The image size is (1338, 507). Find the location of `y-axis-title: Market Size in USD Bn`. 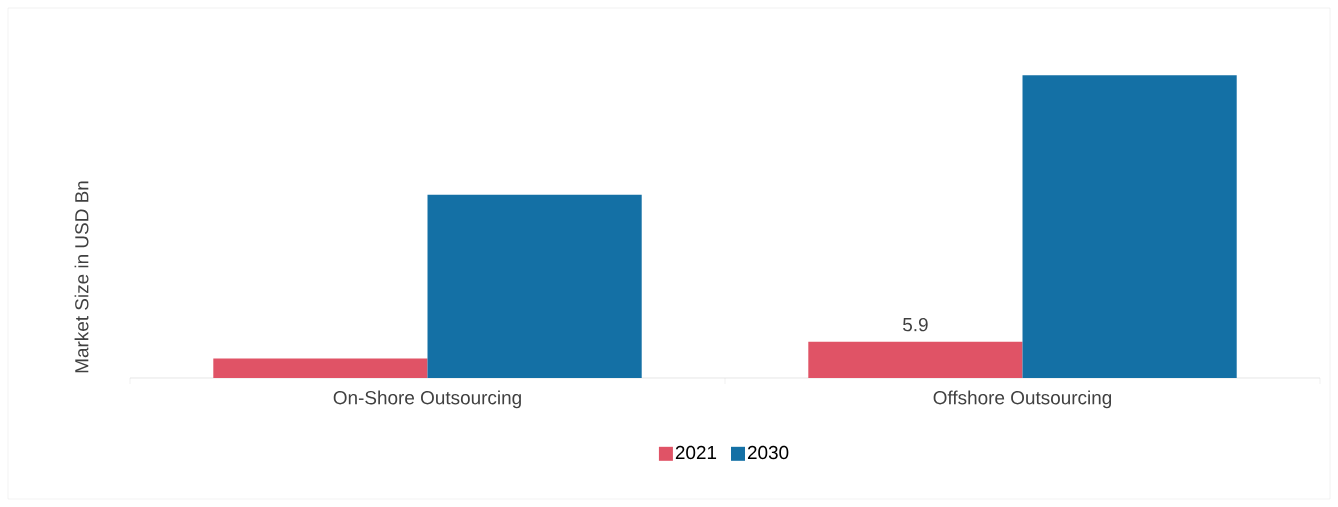

y-axis-title: Market Size in USD Bn is located at coordinates (81, 277).